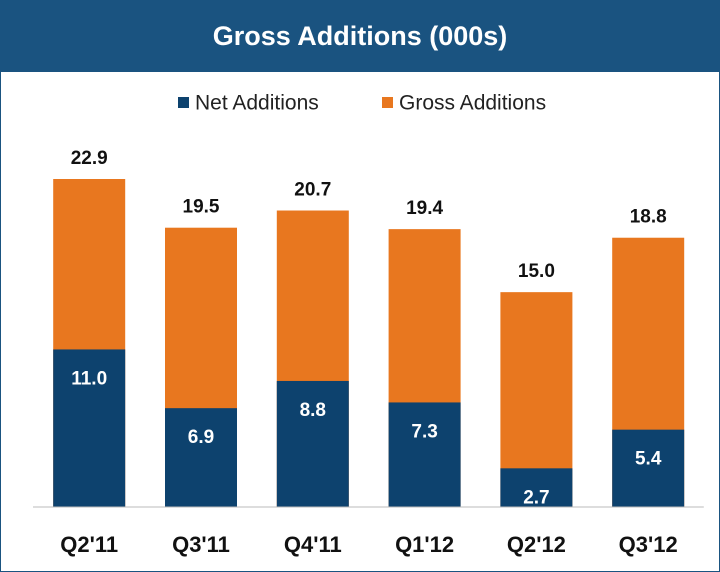 The height and width of the screenshot is (572, 720). What do you see at coordinates (536, 271) in the screenshot?
I see `value-label: 15.0` at bounding box center [536, 271].